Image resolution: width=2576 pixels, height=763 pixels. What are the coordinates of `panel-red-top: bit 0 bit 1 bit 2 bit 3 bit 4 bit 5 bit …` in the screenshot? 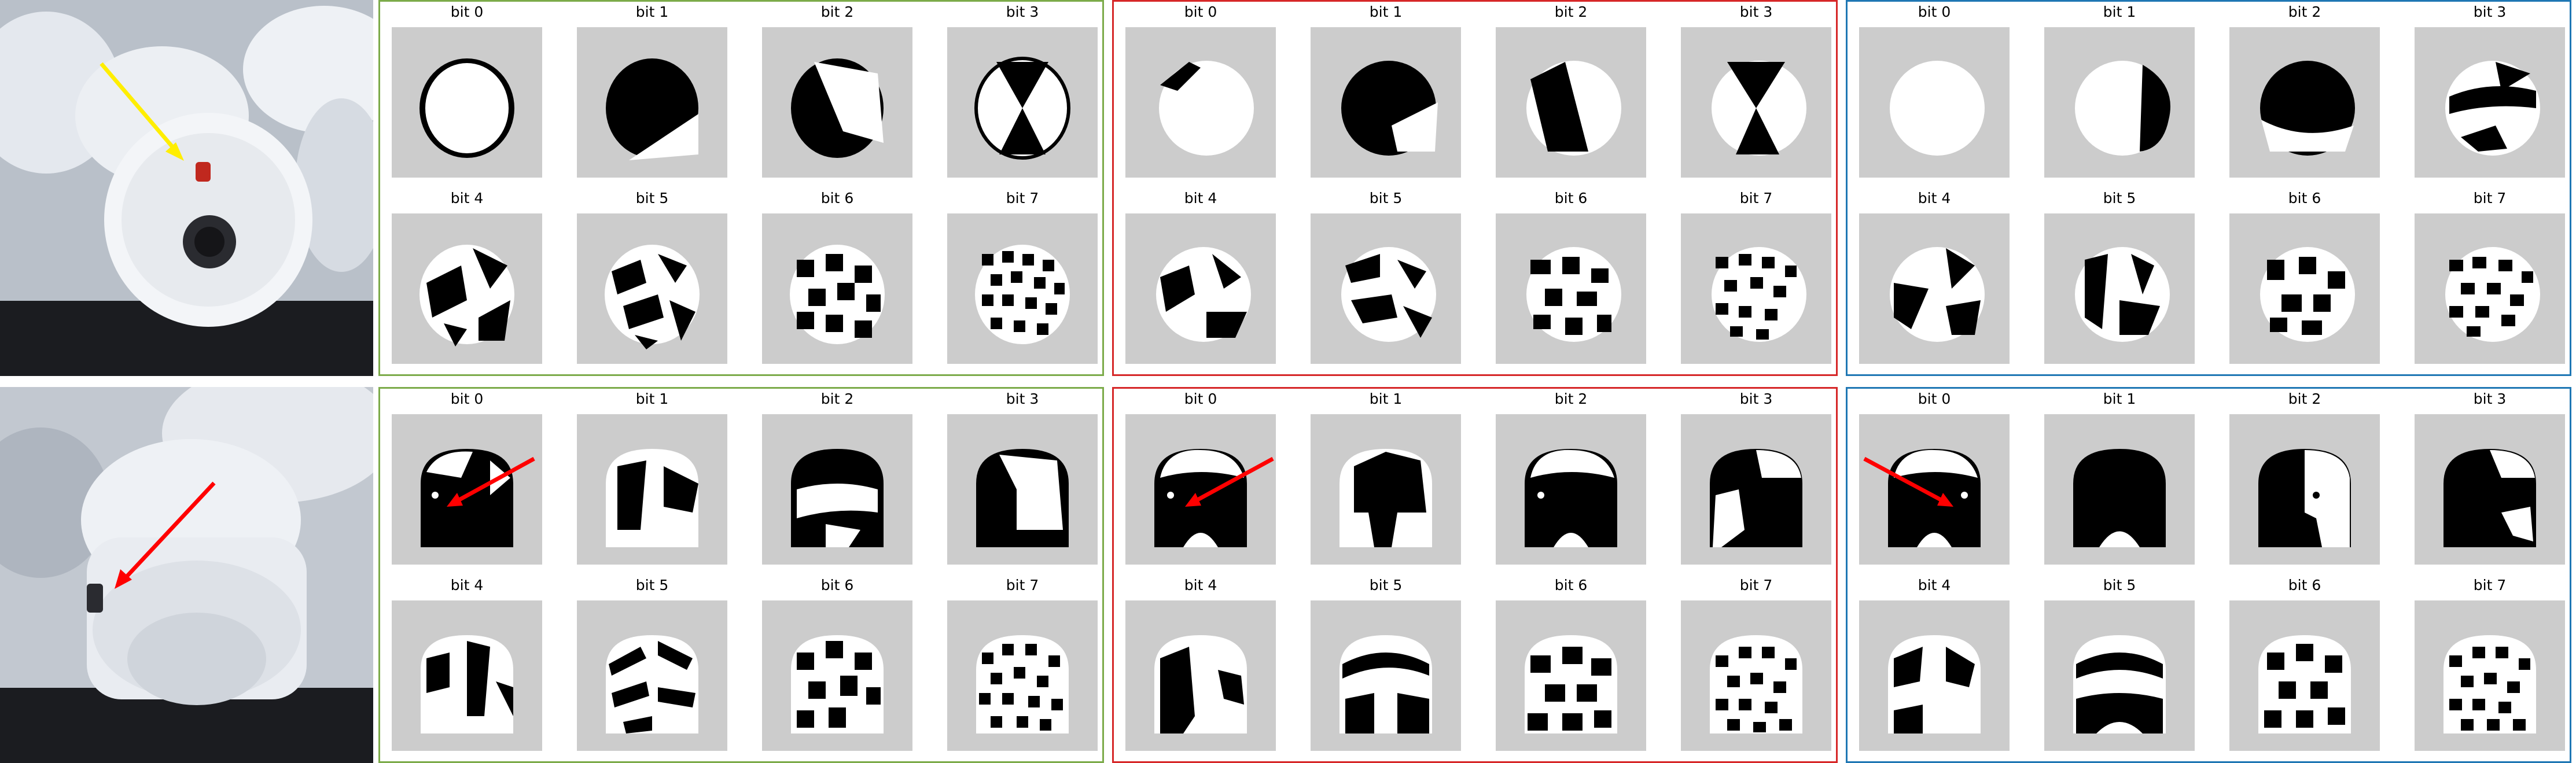 It's located at (1475, 188).